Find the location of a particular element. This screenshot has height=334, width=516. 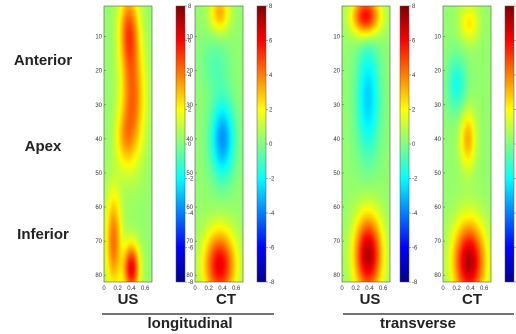

group-label-longitudinal: longitudinal is located at coordinates (190, 323).